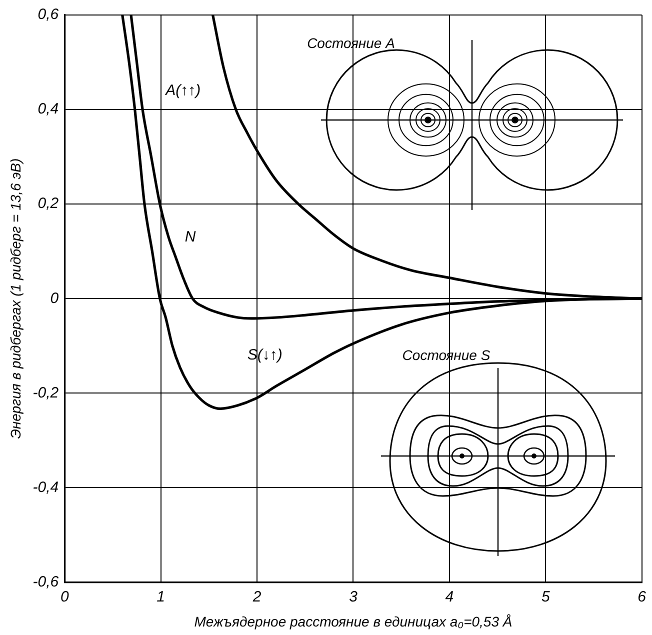 This screenshot has width=652, height=635. What do you see at coordinates (49, 15) in the screenshot?
I see `y-tick-label: 0,6` at bounding box center [49, 15].